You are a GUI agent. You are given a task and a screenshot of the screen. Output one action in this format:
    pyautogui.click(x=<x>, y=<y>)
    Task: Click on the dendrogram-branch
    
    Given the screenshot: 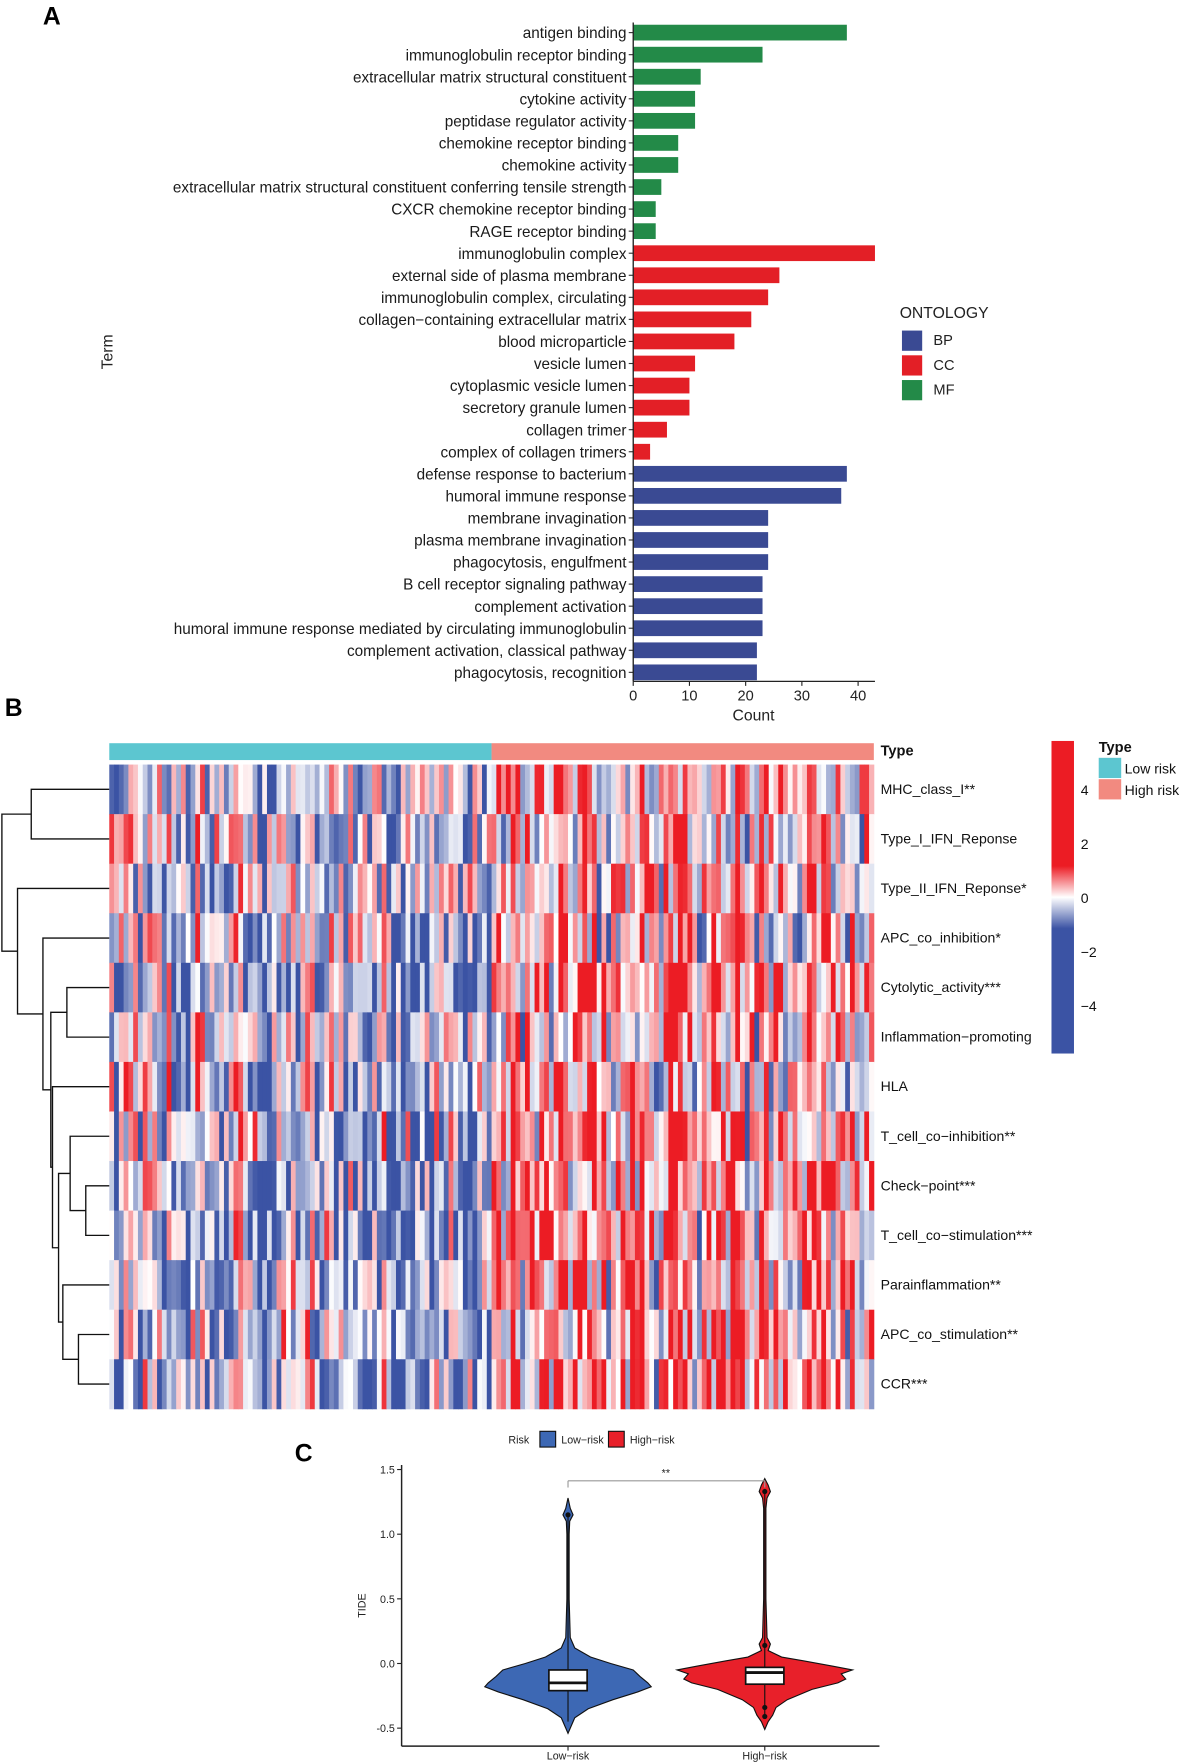 What is the action you would take?
    pyautogui.click(x=76, y=1014)
    